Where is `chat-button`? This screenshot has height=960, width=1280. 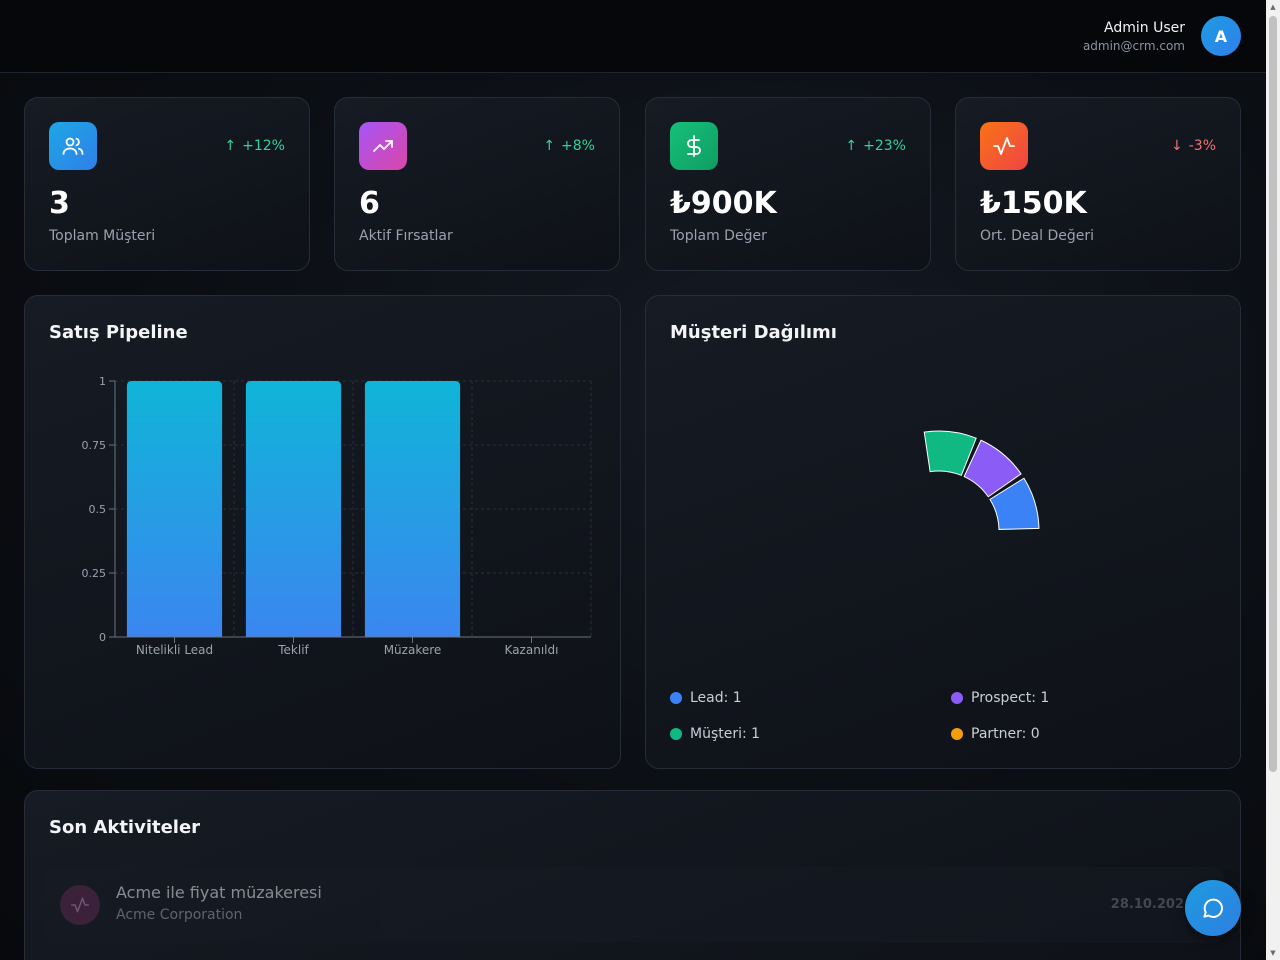 chat-button is located at coordinates (1213, 908).